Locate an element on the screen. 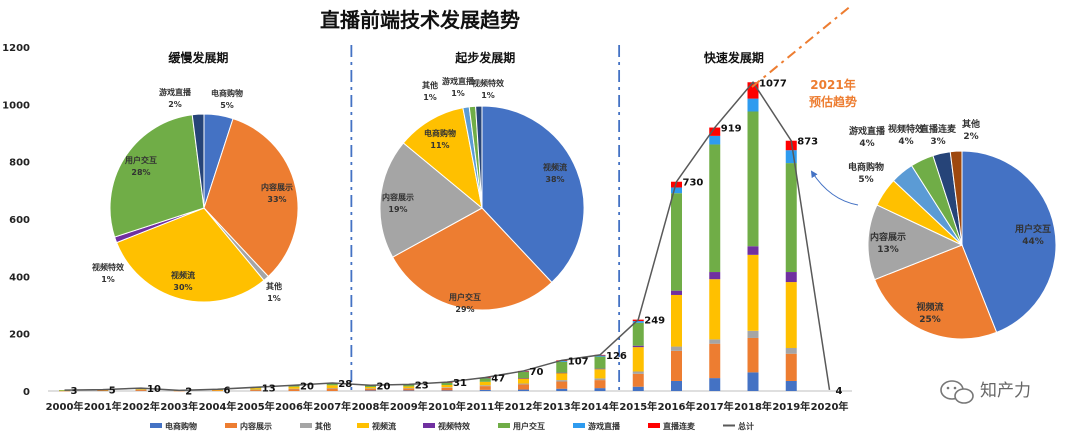 The width and height of the screenshot is (1080, 438). total-data-label: 5 is located at coordinates (112, 391).